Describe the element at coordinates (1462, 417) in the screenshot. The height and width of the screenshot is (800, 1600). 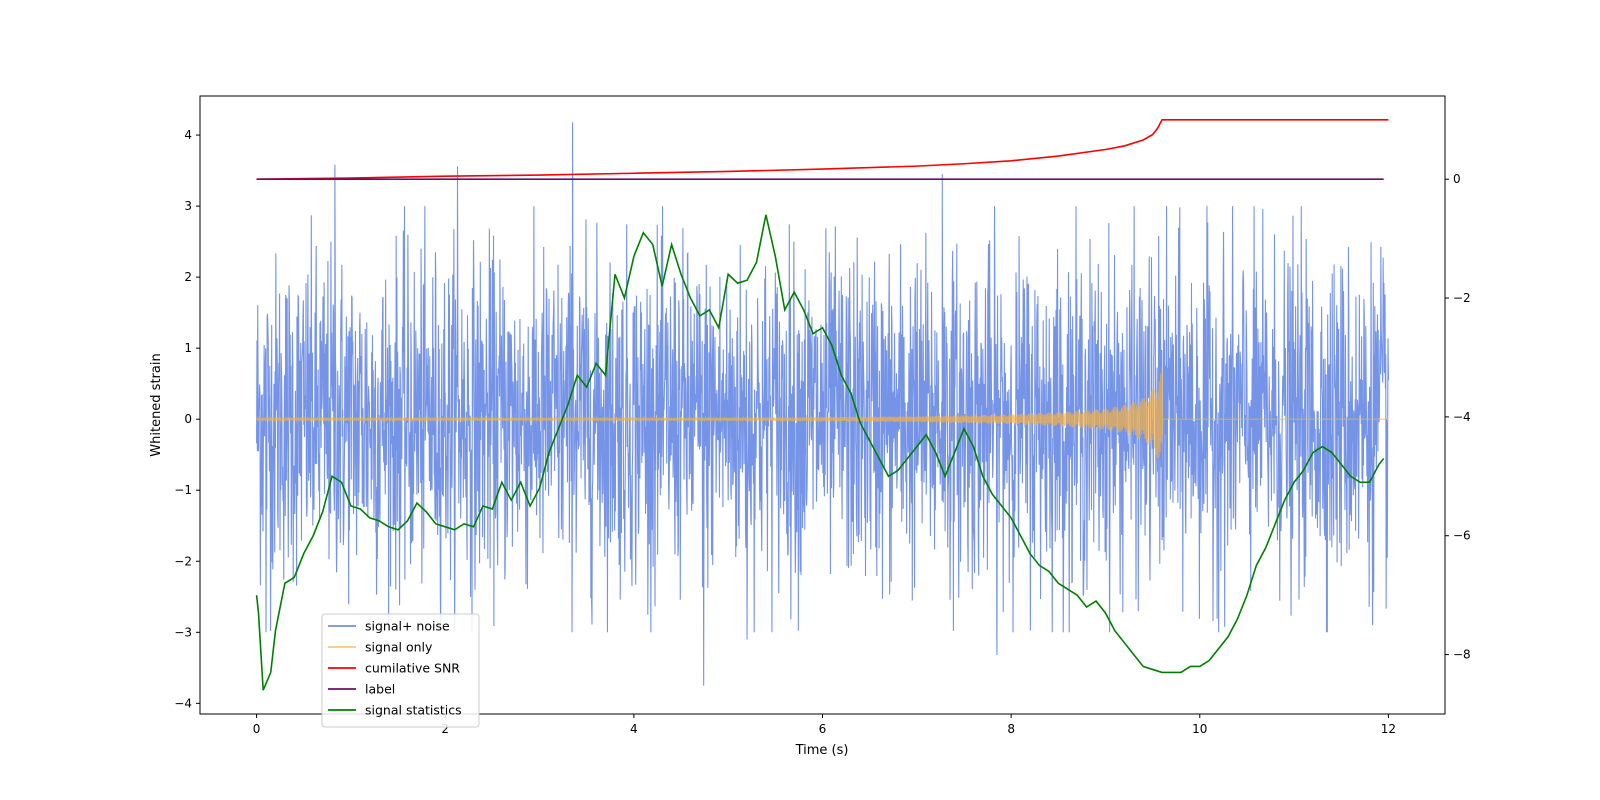
I see `y-right-tick-label: −4` at that location.